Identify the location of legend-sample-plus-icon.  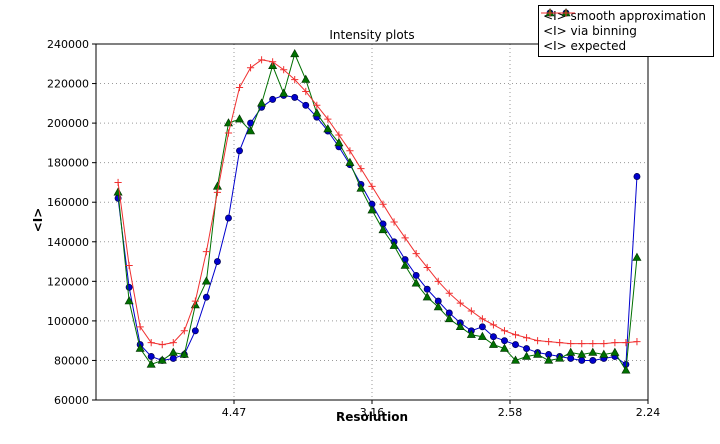
(558, 13).